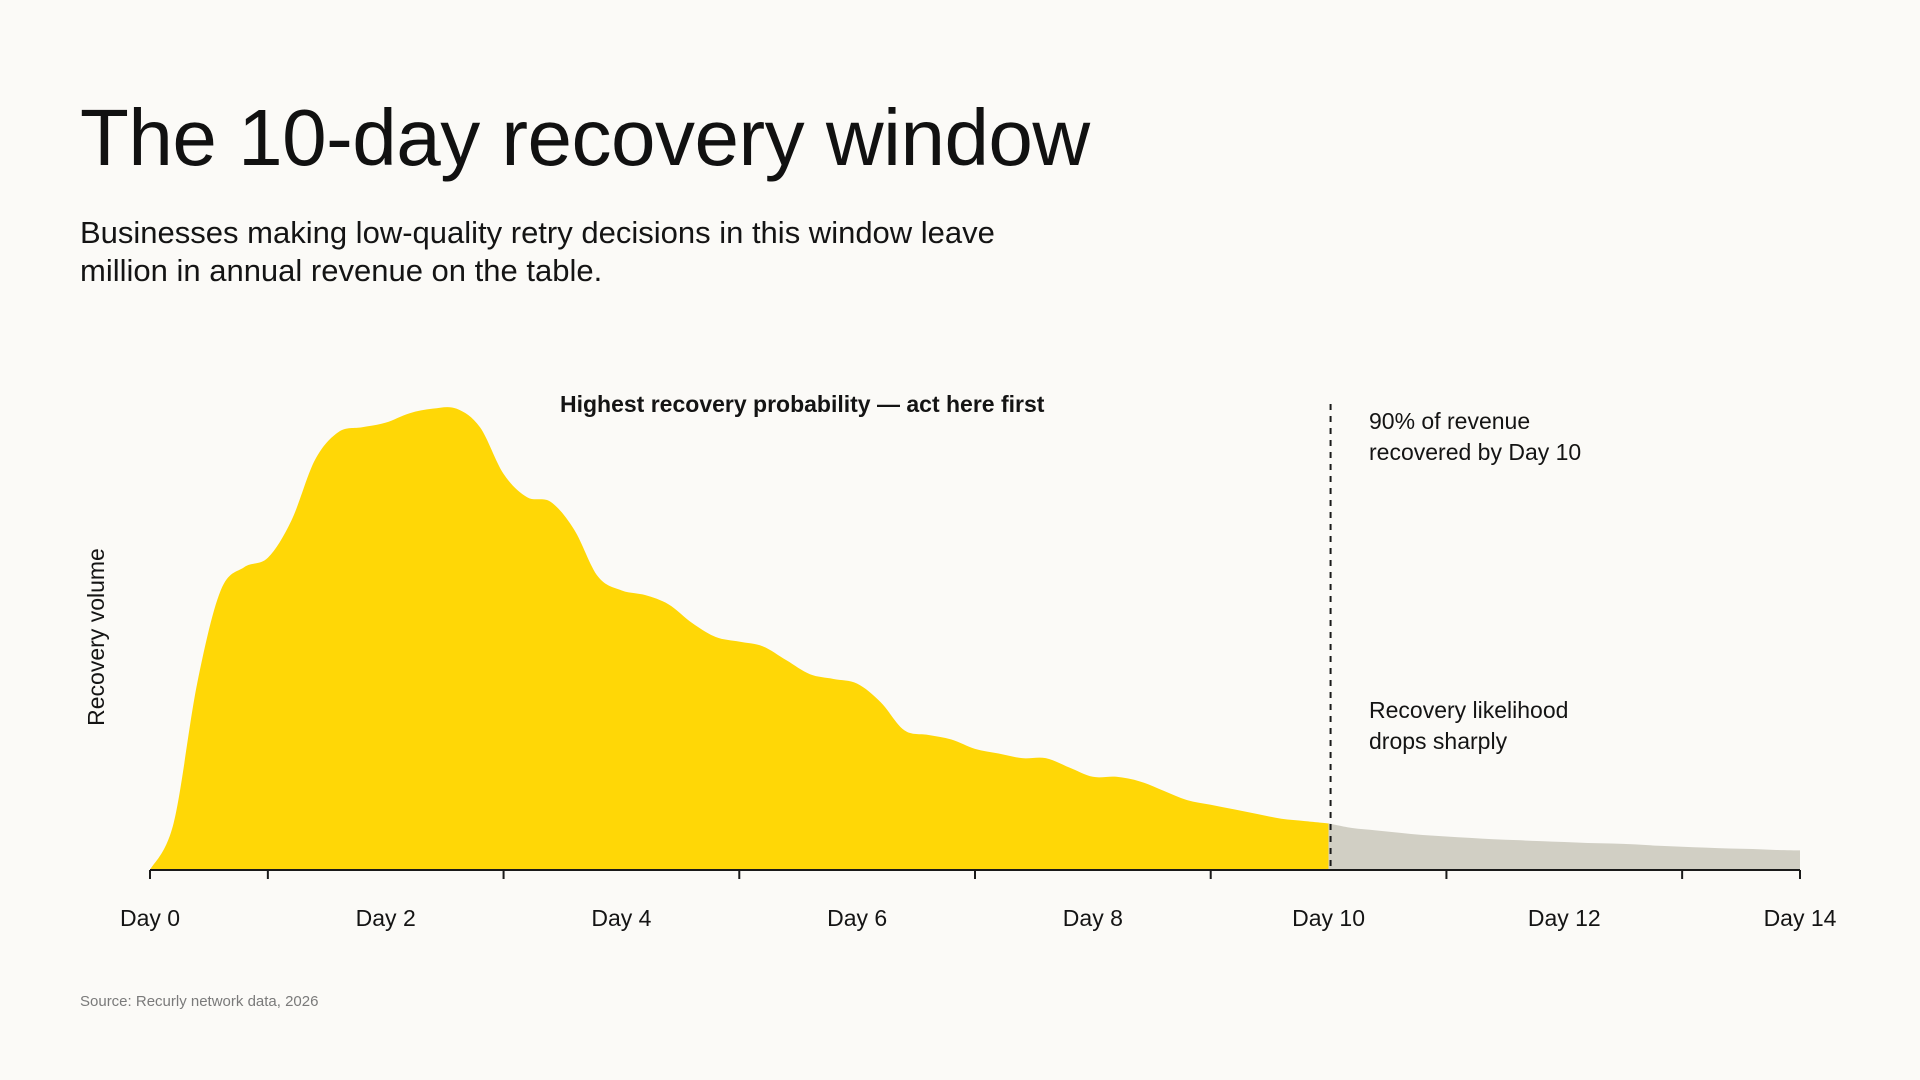 This screenshot has height=1080, width=1920. I want to click on x-tick-label: Day 0, so click(150, 918).